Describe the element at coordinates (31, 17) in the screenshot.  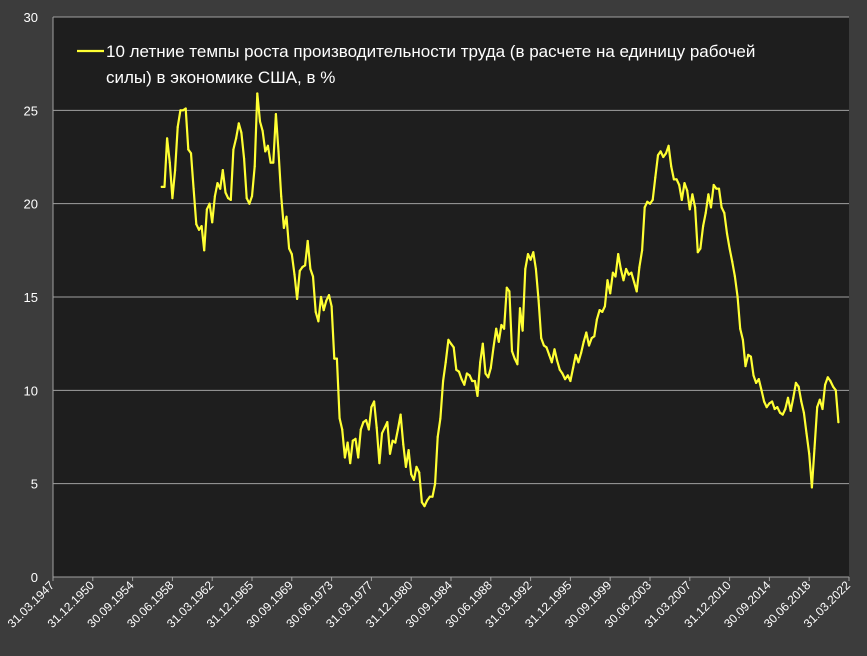
I see `y-tick-label: 30` at that location.